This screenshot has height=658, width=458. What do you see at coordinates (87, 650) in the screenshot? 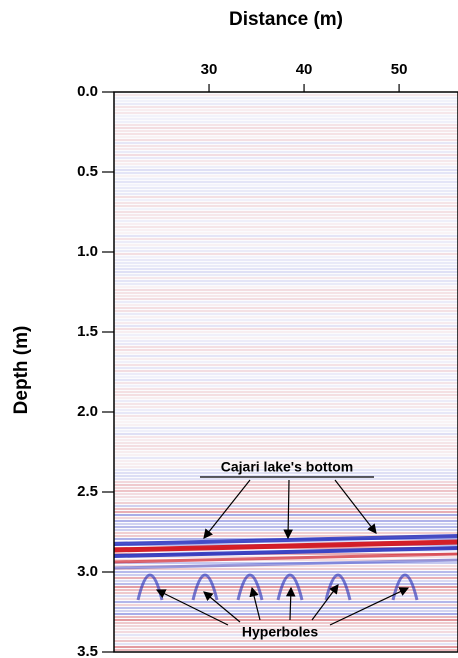
I see `y-tick-label: 3.5` at bounding box center [87, 650].